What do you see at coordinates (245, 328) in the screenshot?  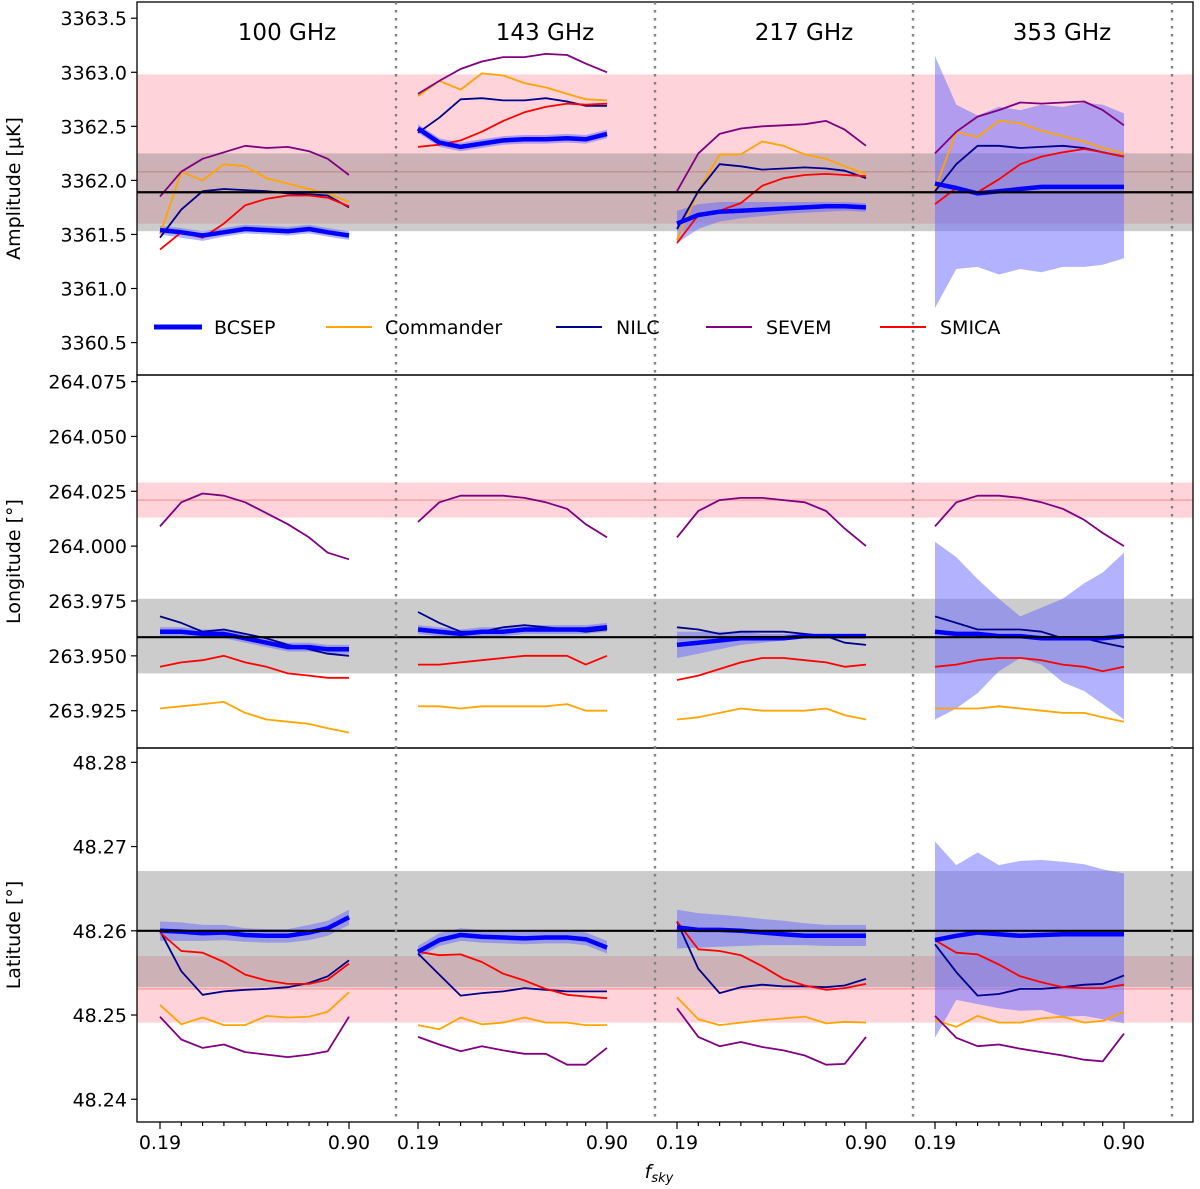 I see `legend-label-bcsep: BCSEP` at bounding box center [245, 328].